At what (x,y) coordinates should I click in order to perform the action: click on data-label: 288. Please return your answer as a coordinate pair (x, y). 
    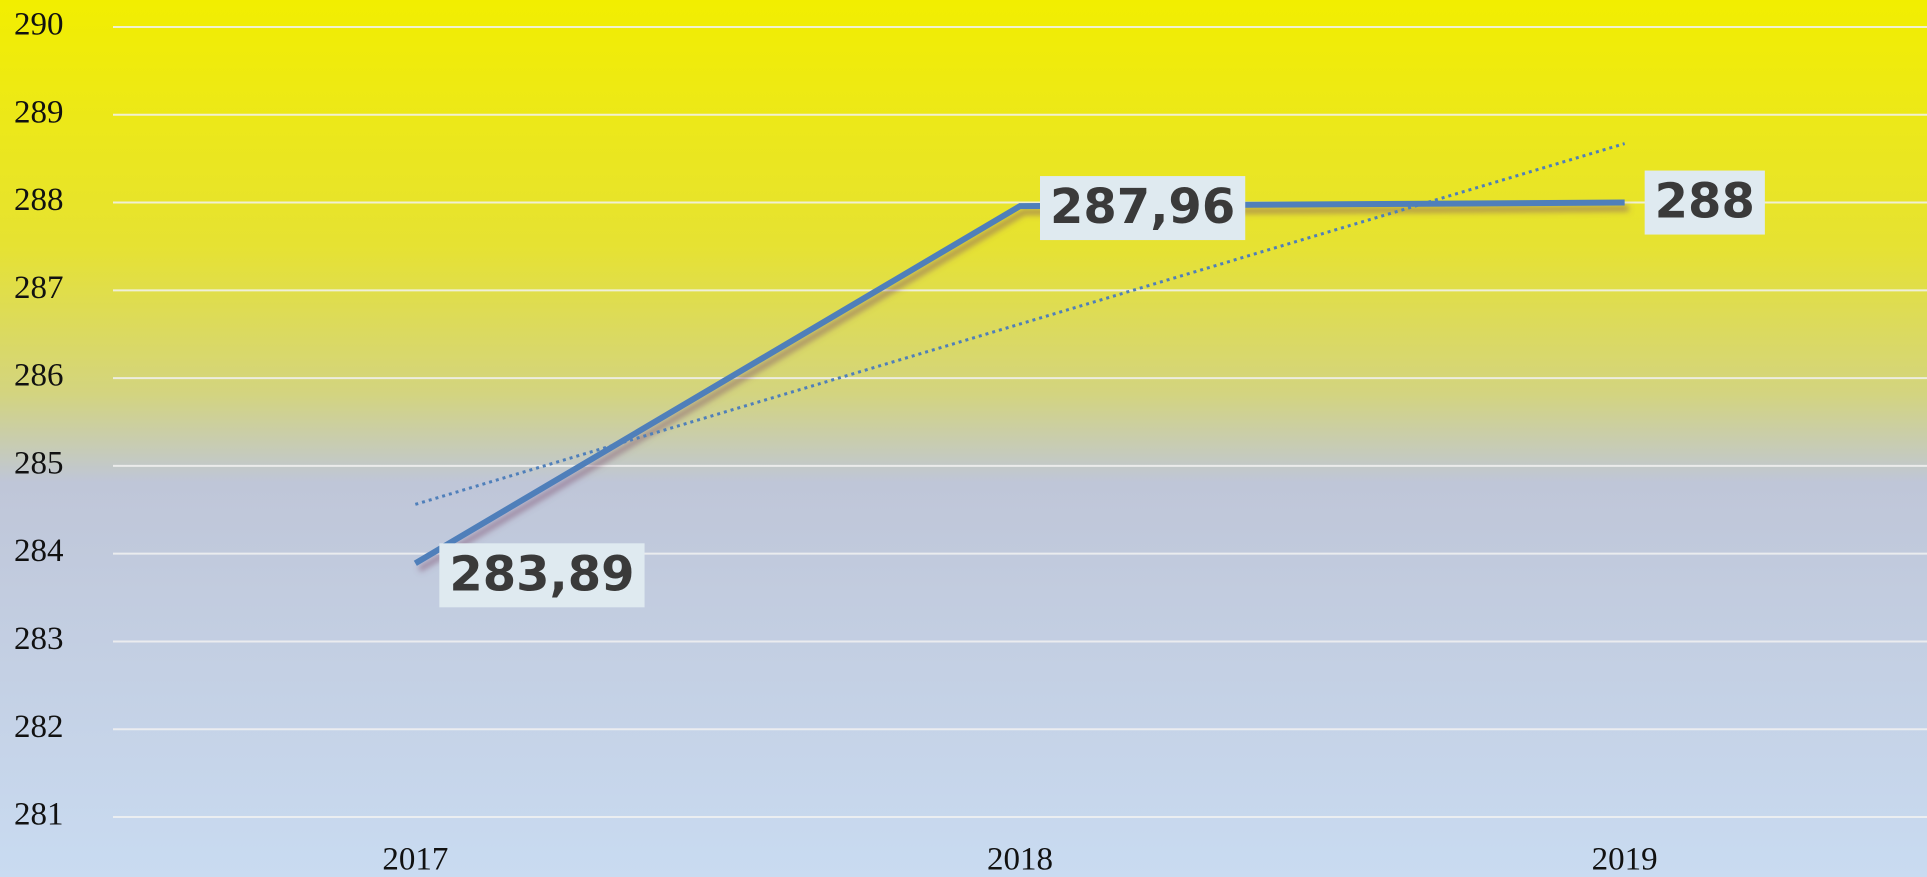
    Looking at the image, I should click on (1705, 202).